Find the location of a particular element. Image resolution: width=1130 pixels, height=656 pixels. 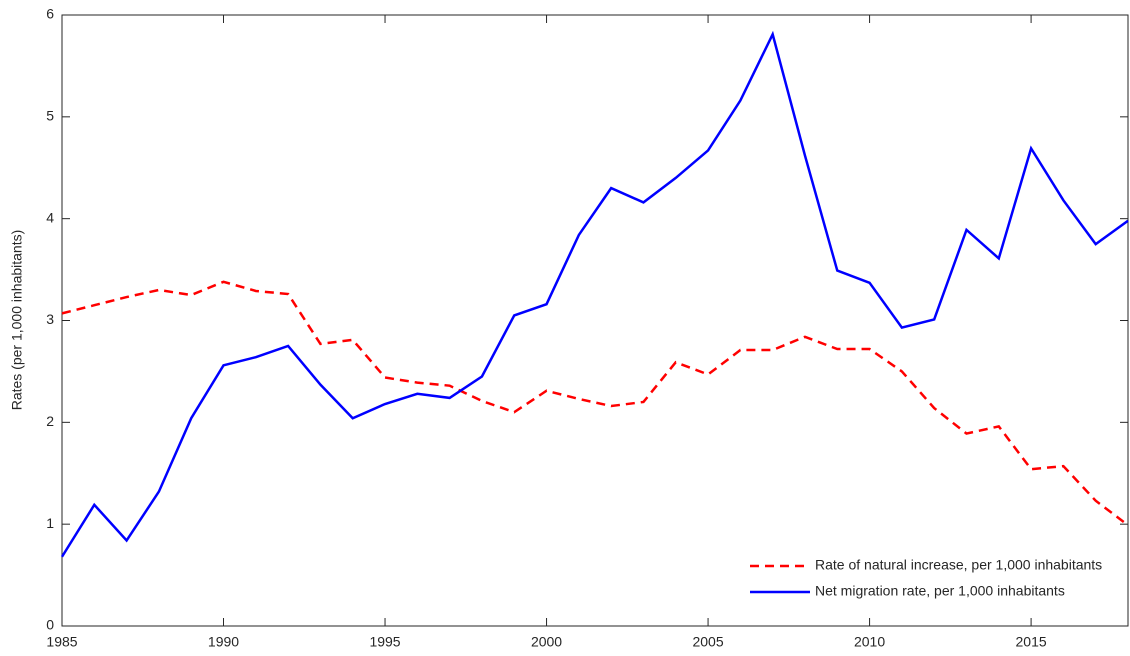

x-tick-label: 2015 is located at coordinates (1031, 642).